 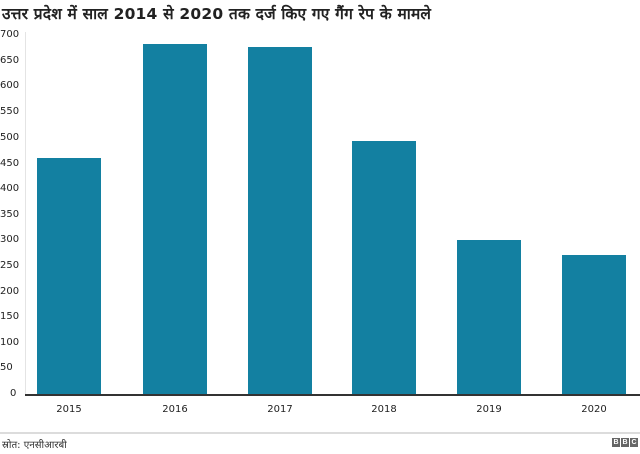 What do you see at coordinates (25, 213) in the screenshot?
I see `y-axis-line` at bounding box center [25, 213].